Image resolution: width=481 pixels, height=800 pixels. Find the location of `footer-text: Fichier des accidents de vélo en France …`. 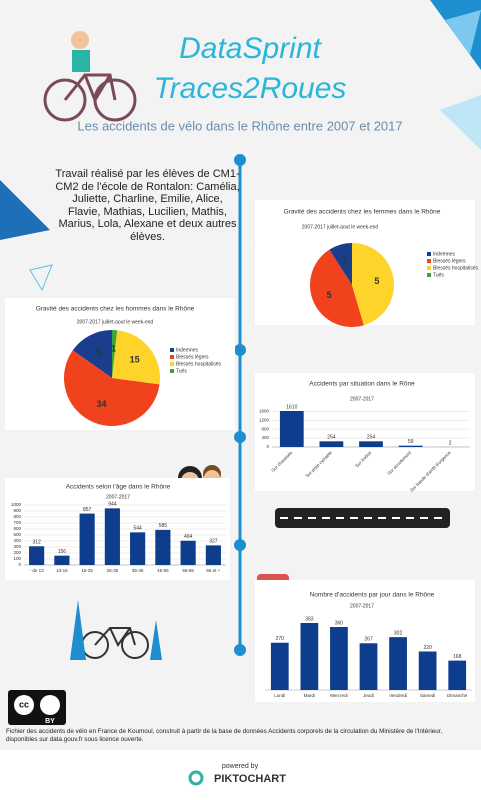

footer-text: Fichier des accidents de vélo en France … is located at coordinates (224, 735).